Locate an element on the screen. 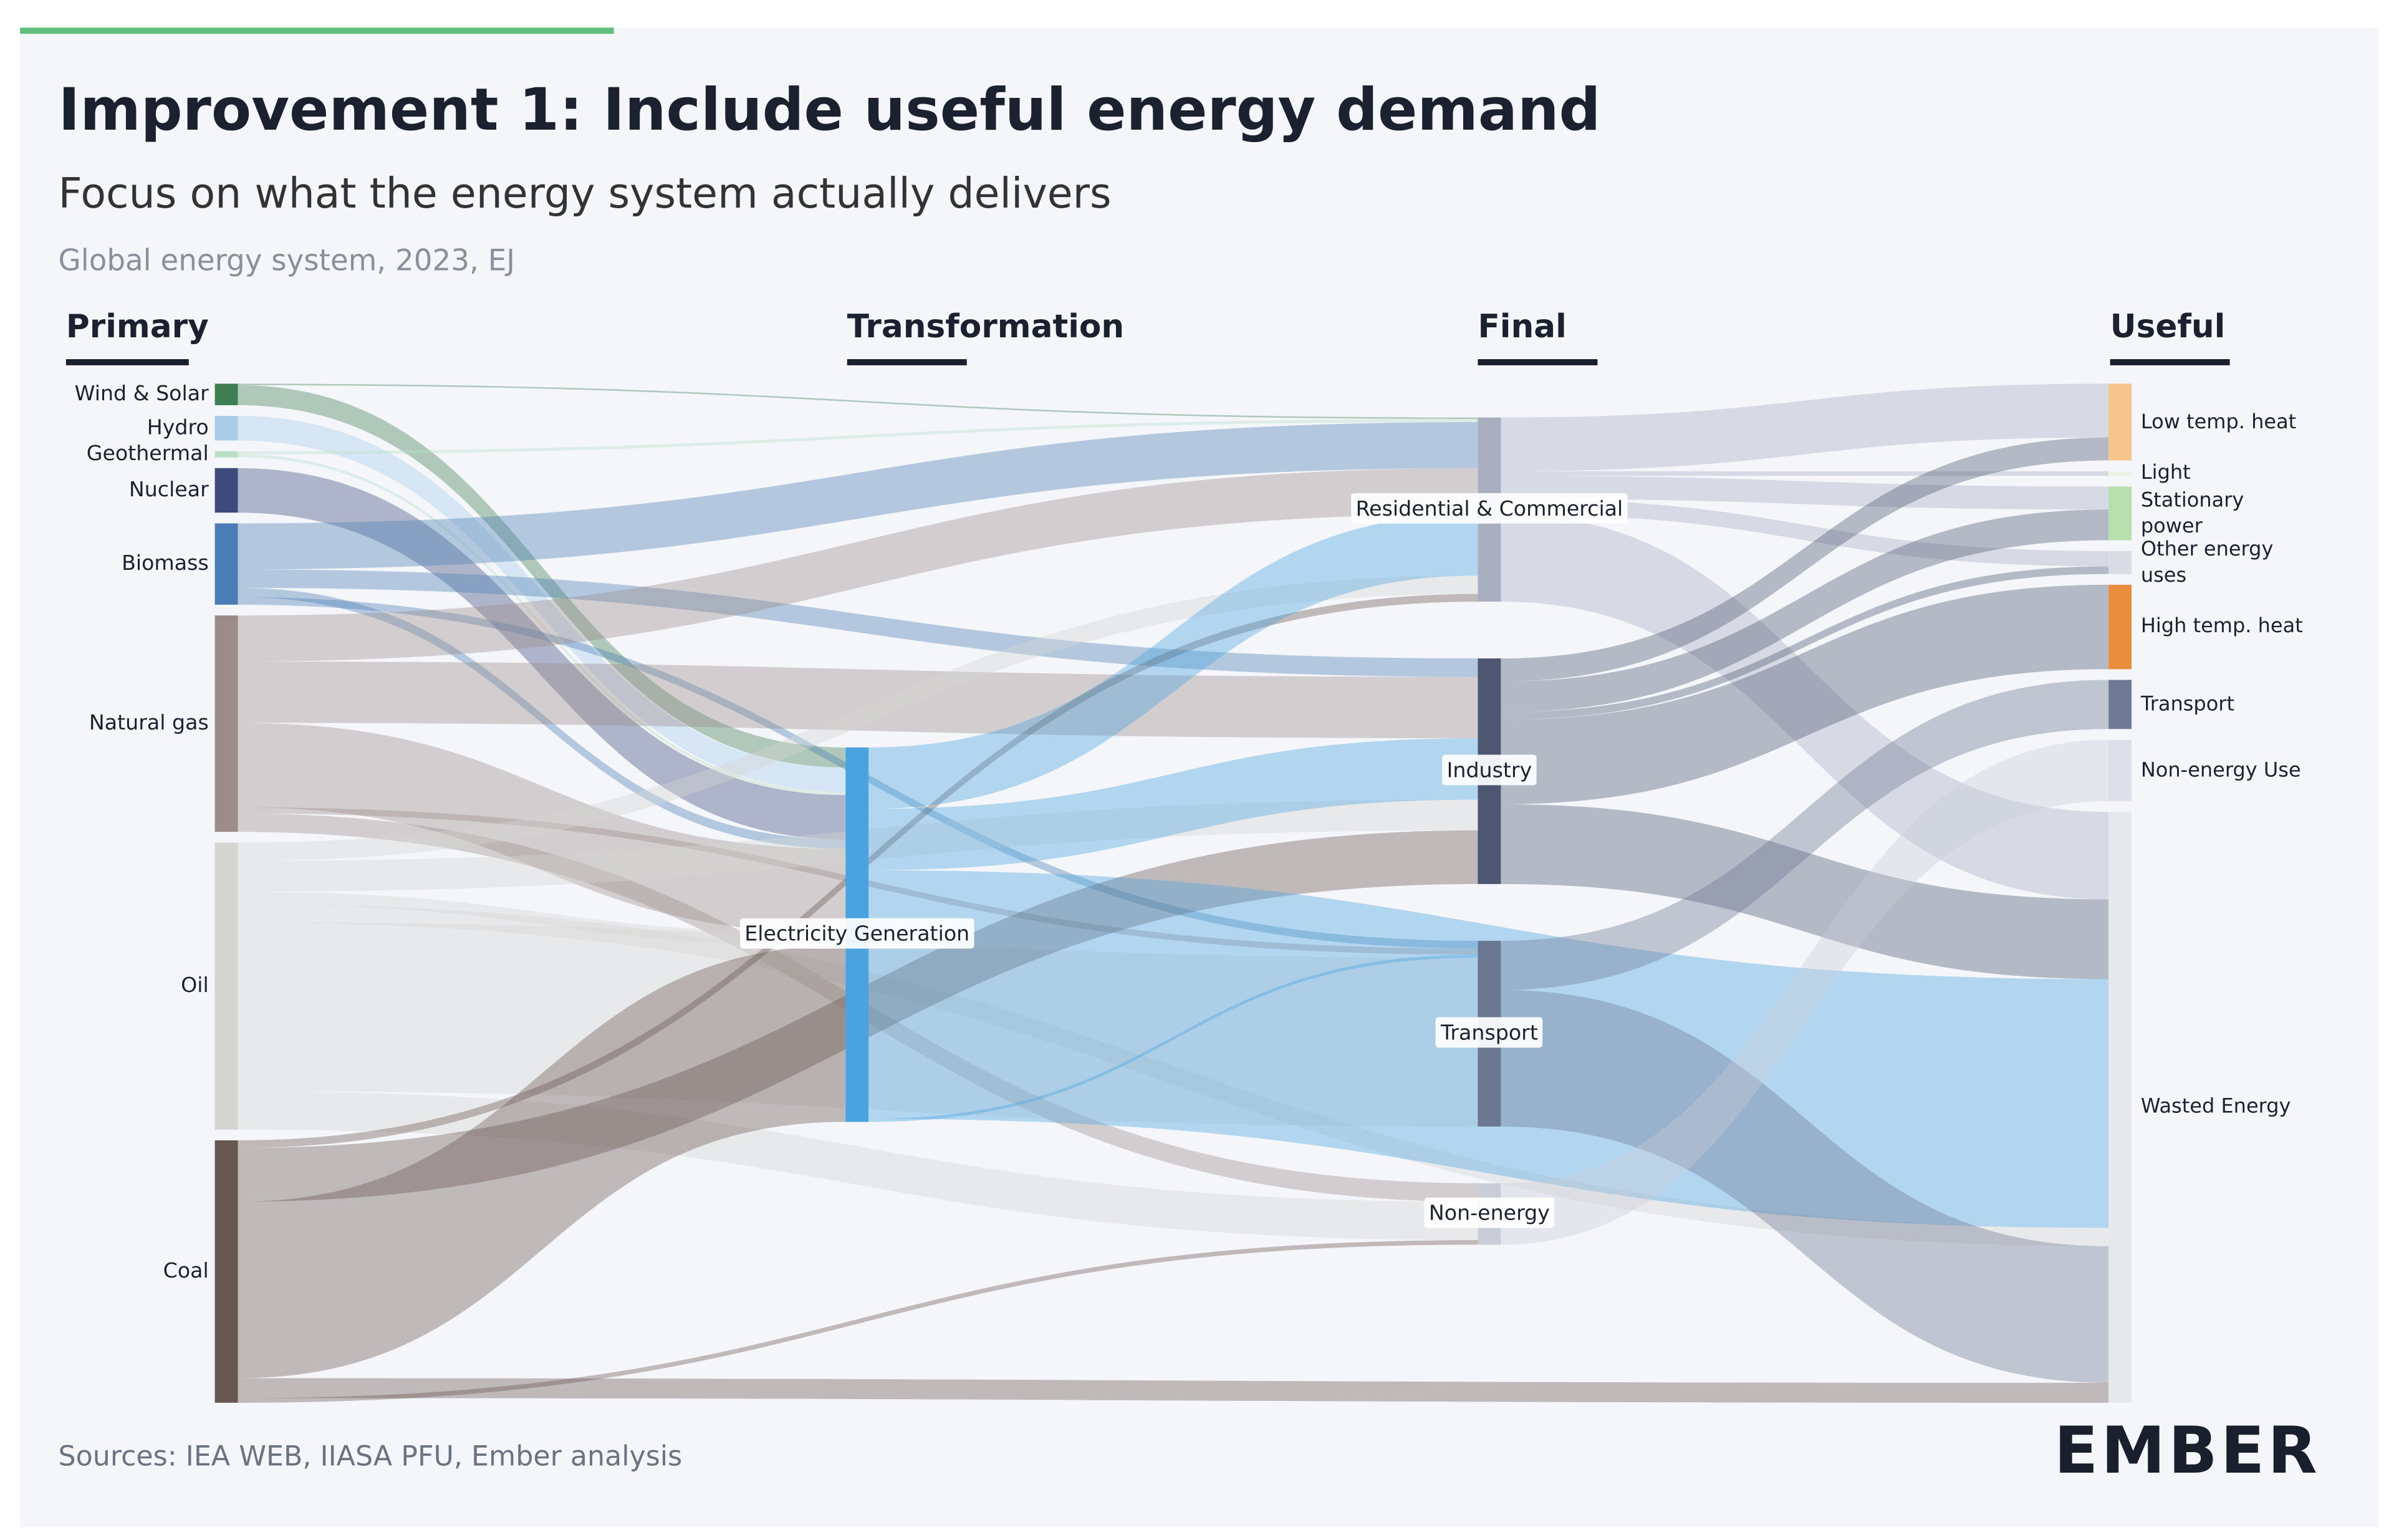 Image resolution: width=2394 pixels, height=1540 pixels. column-header: Primary is located at coordinates (137, 326).